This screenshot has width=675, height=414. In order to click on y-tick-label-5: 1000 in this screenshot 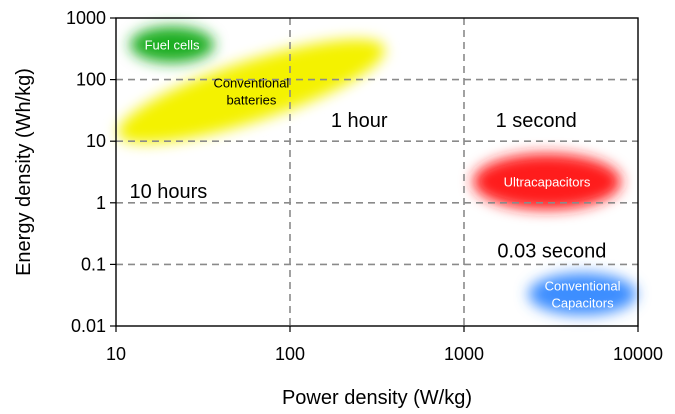, I will do `click(86, 18)`.